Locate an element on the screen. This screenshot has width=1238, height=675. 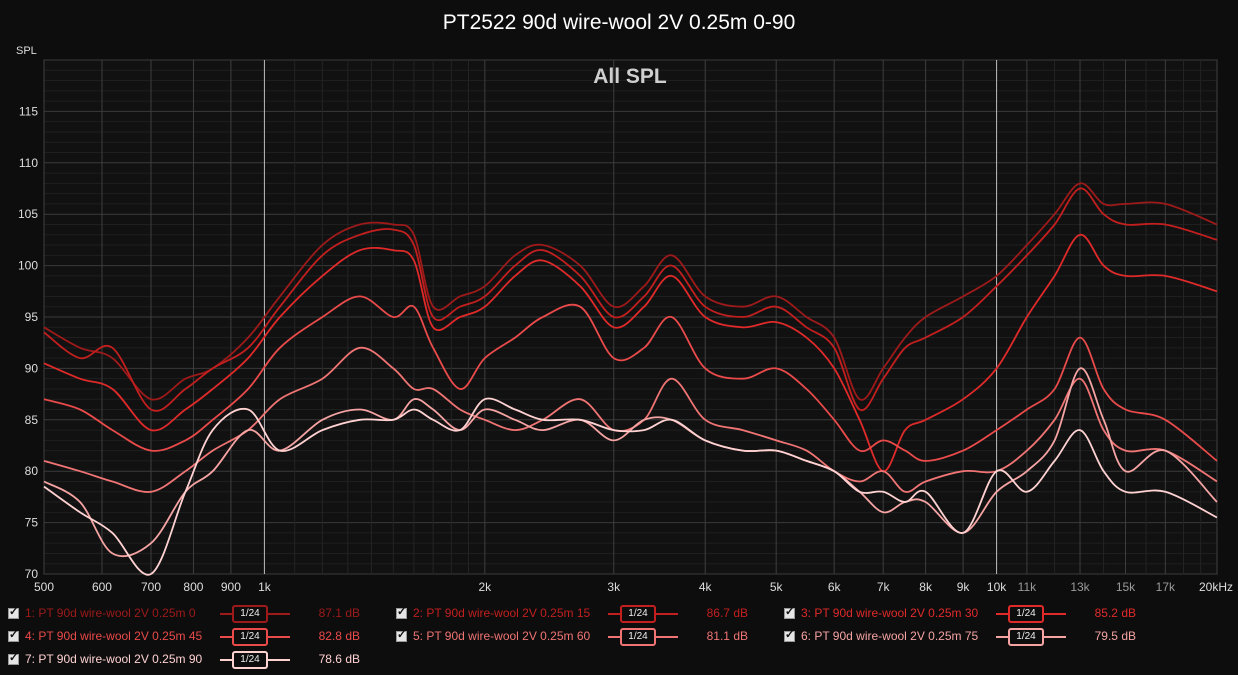
x-tick-label: 7k is located at coordinates (884, 587).